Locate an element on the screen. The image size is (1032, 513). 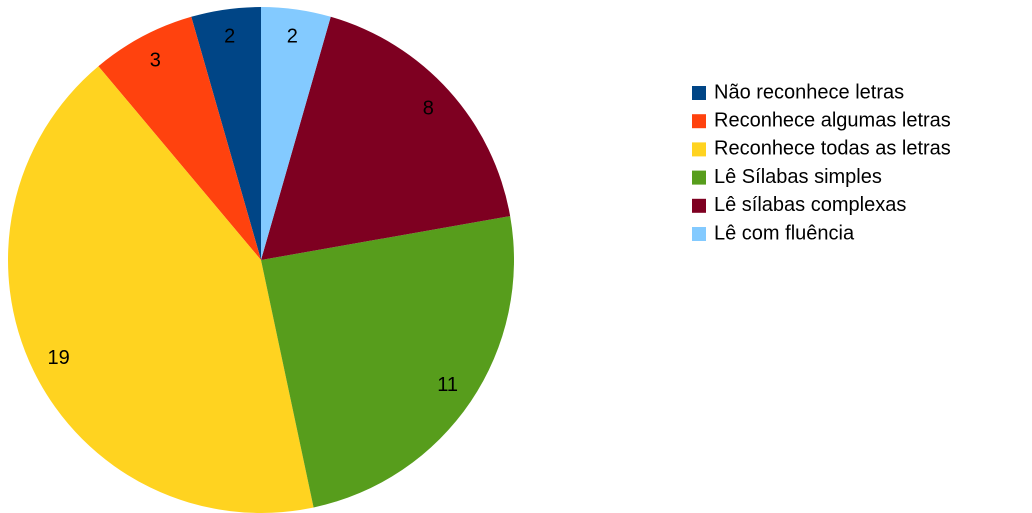
legend-label: Reconhece todas as letras is located at coordinates (832, 149).